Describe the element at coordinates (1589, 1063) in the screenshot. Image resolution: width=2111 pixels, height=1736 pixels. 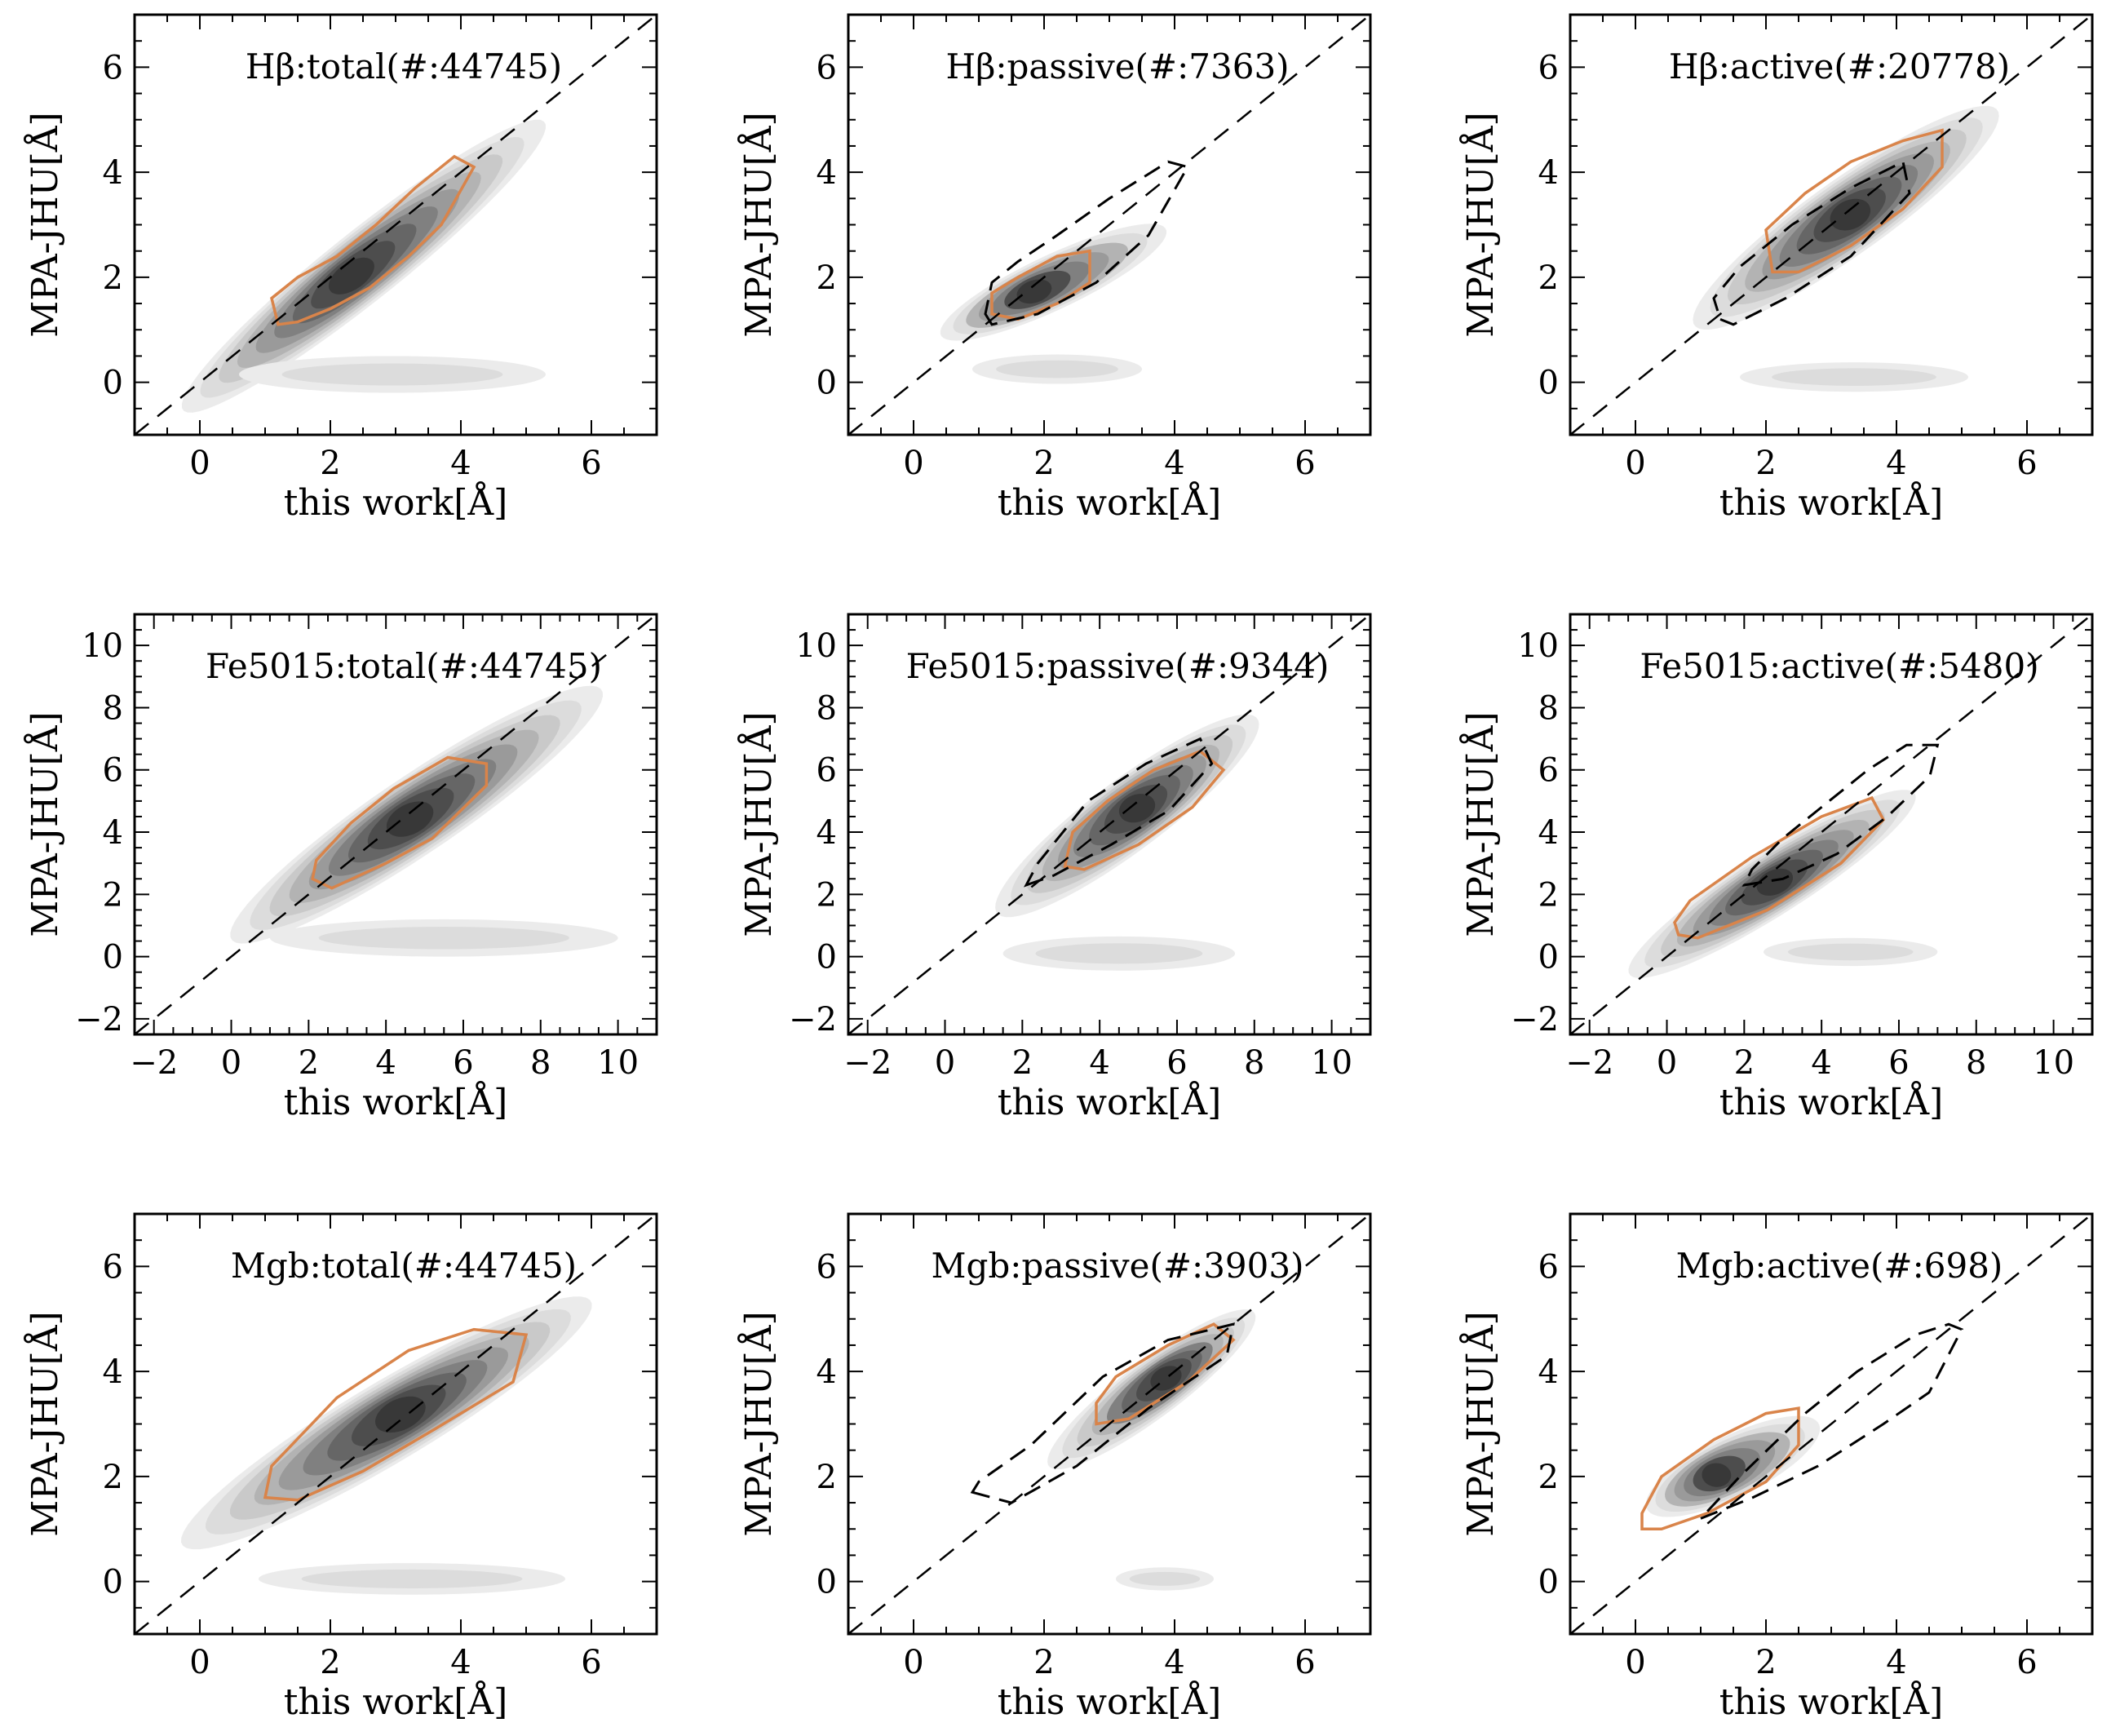
I see `x-tick-label: −2` at that location.